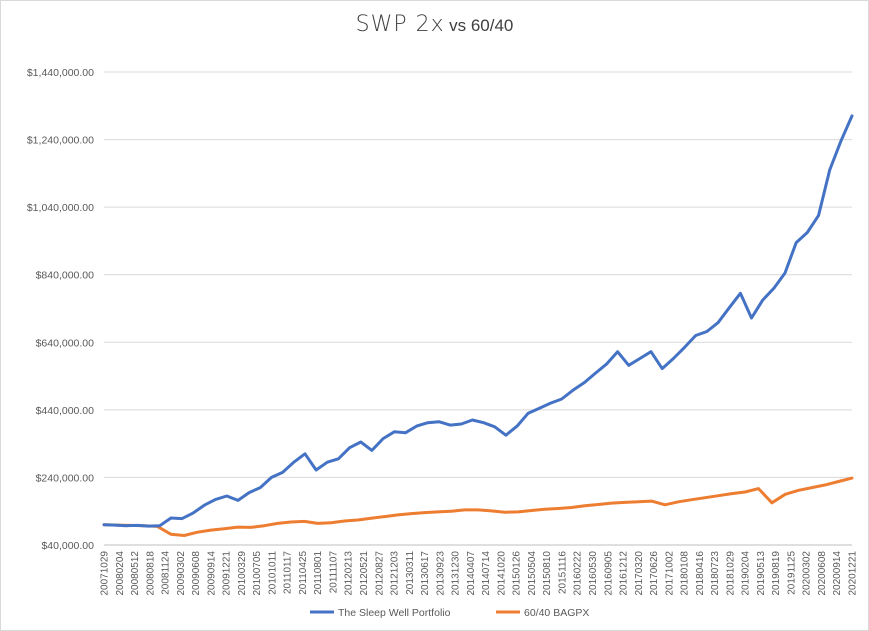 This screenshot has height=631, width=869. Describe the element at coordinates (791, 573) in the screenshot. I see `x-tick-label: 20191125` at that location.